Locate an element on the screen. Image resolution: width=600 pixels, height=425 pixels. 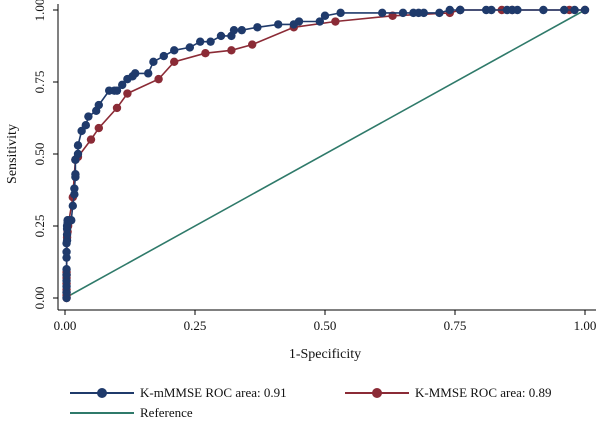
y-tick-label: 0.50 is located at coordinates (39, 154).